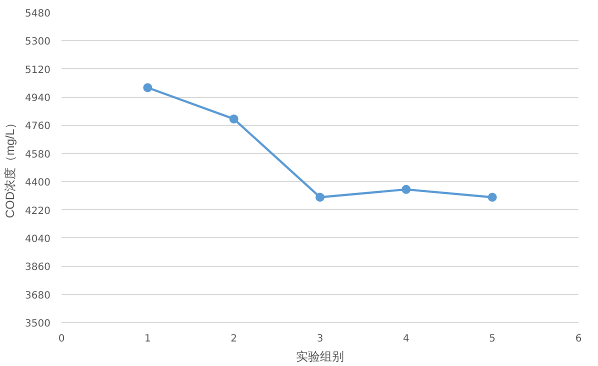  What do you see at coordinates (147, 339) in the screenshot?
I see `x-tick-label: 1` at bounding box center [147, 339].